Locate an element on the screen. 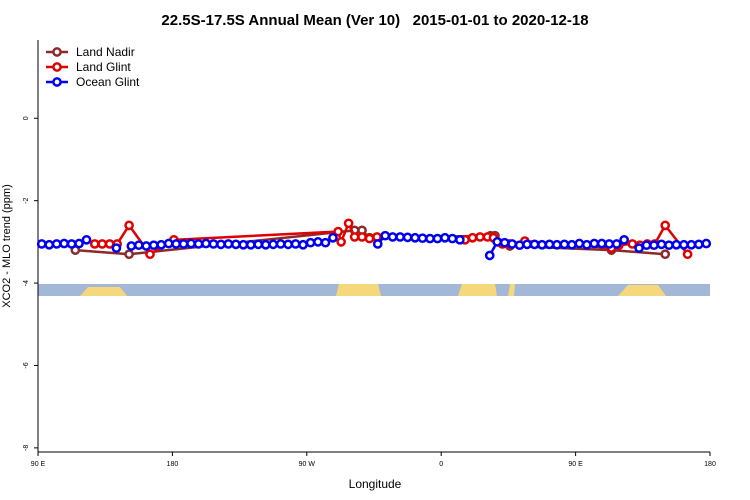  y-tick-label: -2 is located at coordinates (26, 200).